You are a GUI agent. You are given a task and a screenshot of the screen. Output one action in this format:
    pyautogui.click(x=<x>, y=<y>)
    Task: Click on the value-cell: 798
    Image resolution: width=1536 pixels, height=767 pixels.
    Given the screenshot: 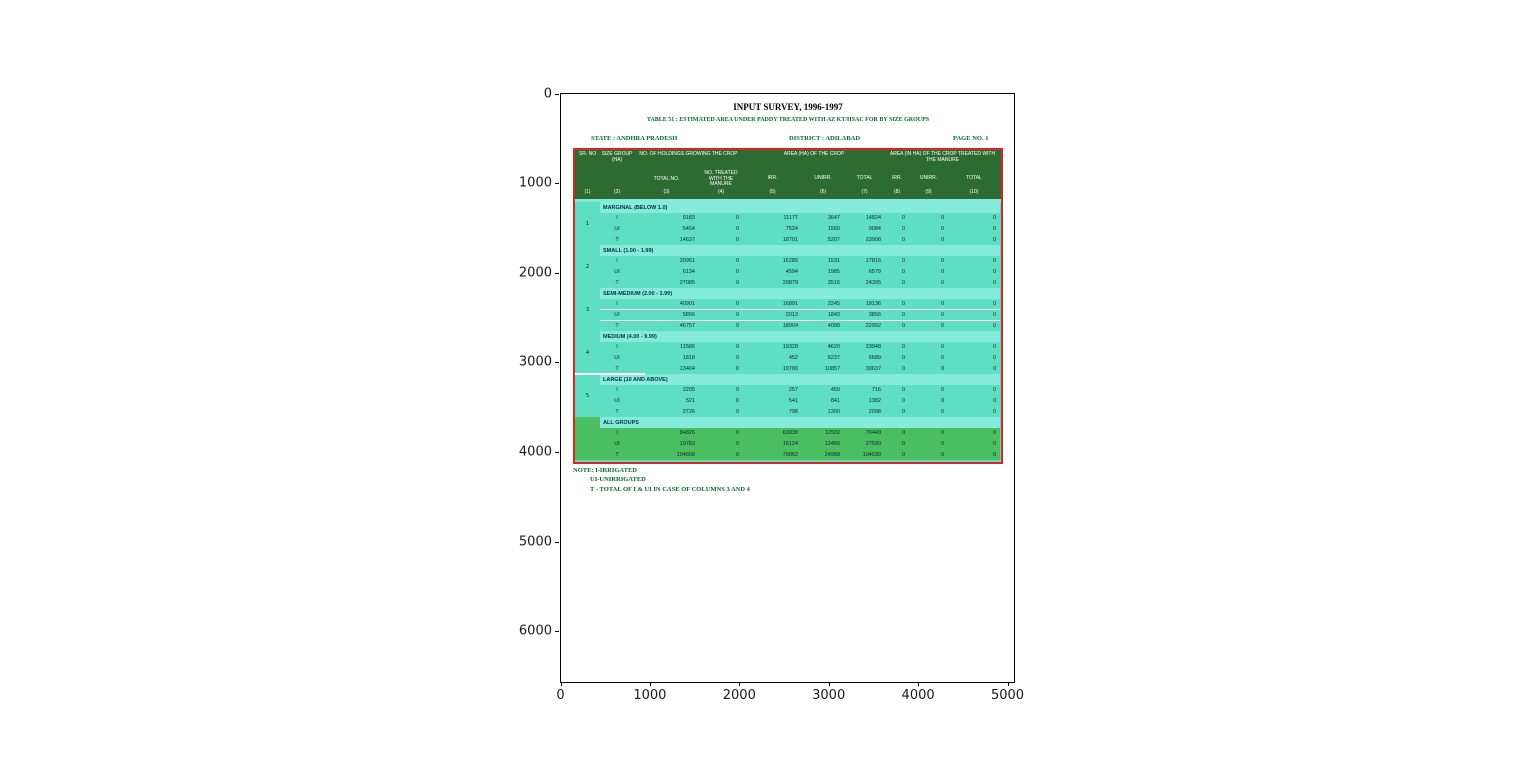 What is the action you would take?
    pyautogui.click(x=793, y=411)
    